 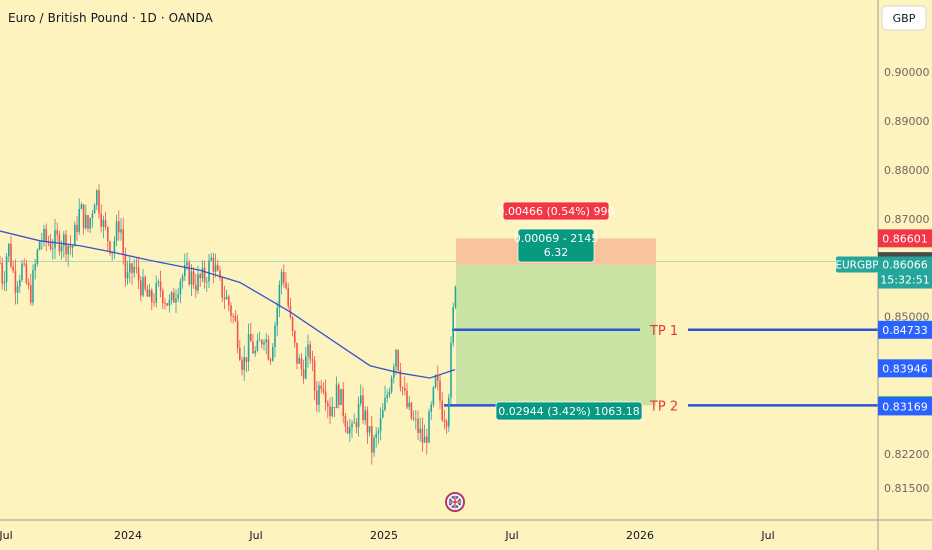 I want to click on stop-loss-box: 0.00466 (0.54%) 990, so click(x=556, y=211).